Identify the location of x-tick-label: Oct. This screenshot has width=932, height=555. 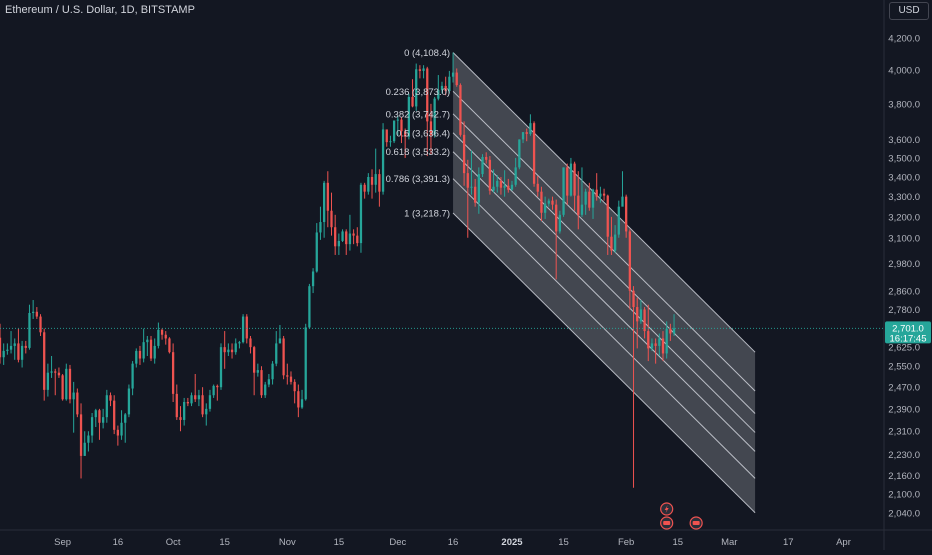
(173, 542).